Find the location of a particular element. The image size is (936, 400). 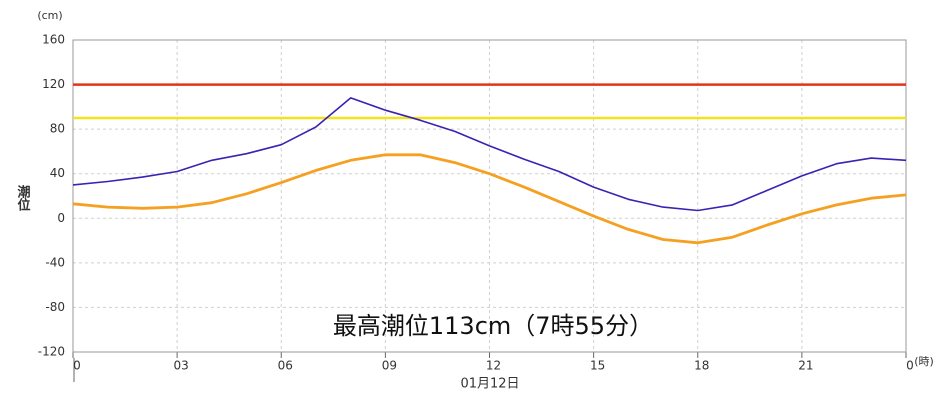

x-unit: (時) is located at coordinates (924, 361).